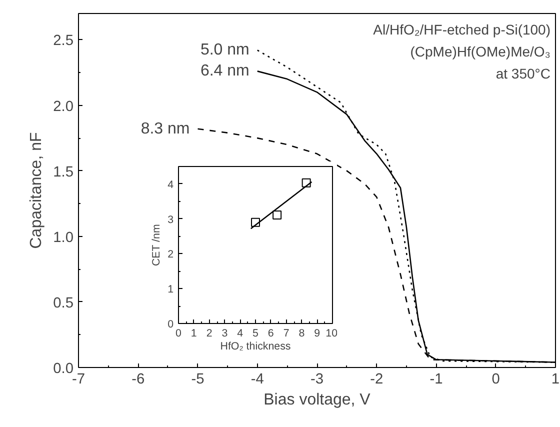  Describe the element at coordinates (480, 52) in the screenshot. I see `annotation: (CpMe)Hf(OMe)Me/O₃` at that location.